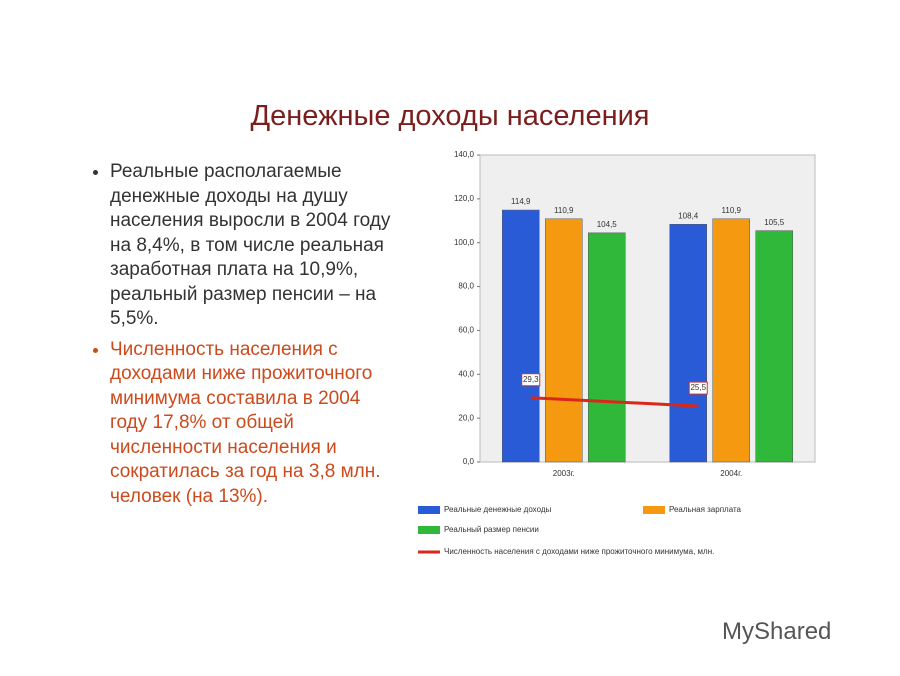 The width and height of the screenshot is (900, 676). Describe the element at coordinates (521, 201) in the screenshot. I see `value-label: 114,9` at that location.